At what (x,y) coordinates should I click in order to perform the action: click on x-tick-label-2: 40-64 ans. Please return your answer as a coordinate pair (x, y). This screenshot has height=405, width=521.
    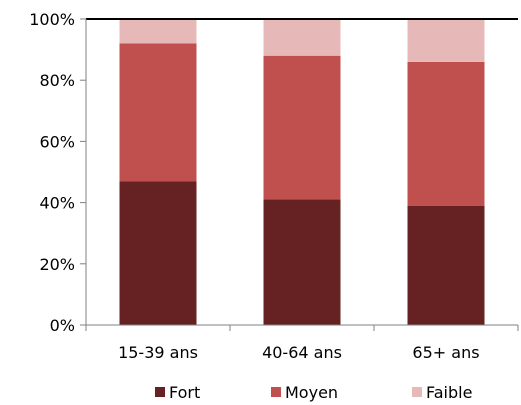
    Looking at the image, I should click on (302, 352).